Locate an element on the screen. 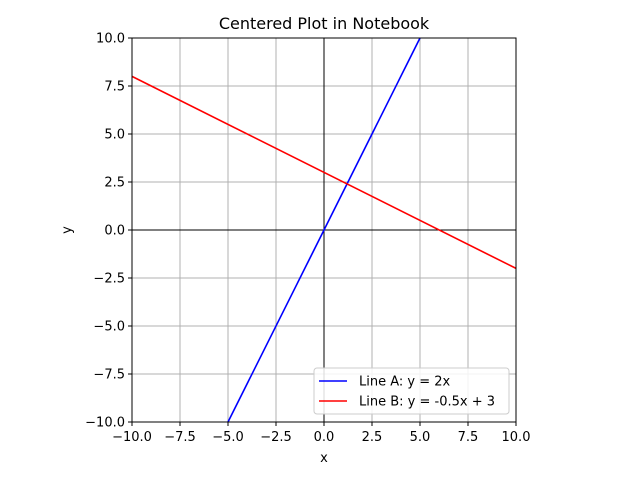 The image size is (640, 480). legend-label: Line B: y = -0.5x + 3 is located at coordinates (427, 402).